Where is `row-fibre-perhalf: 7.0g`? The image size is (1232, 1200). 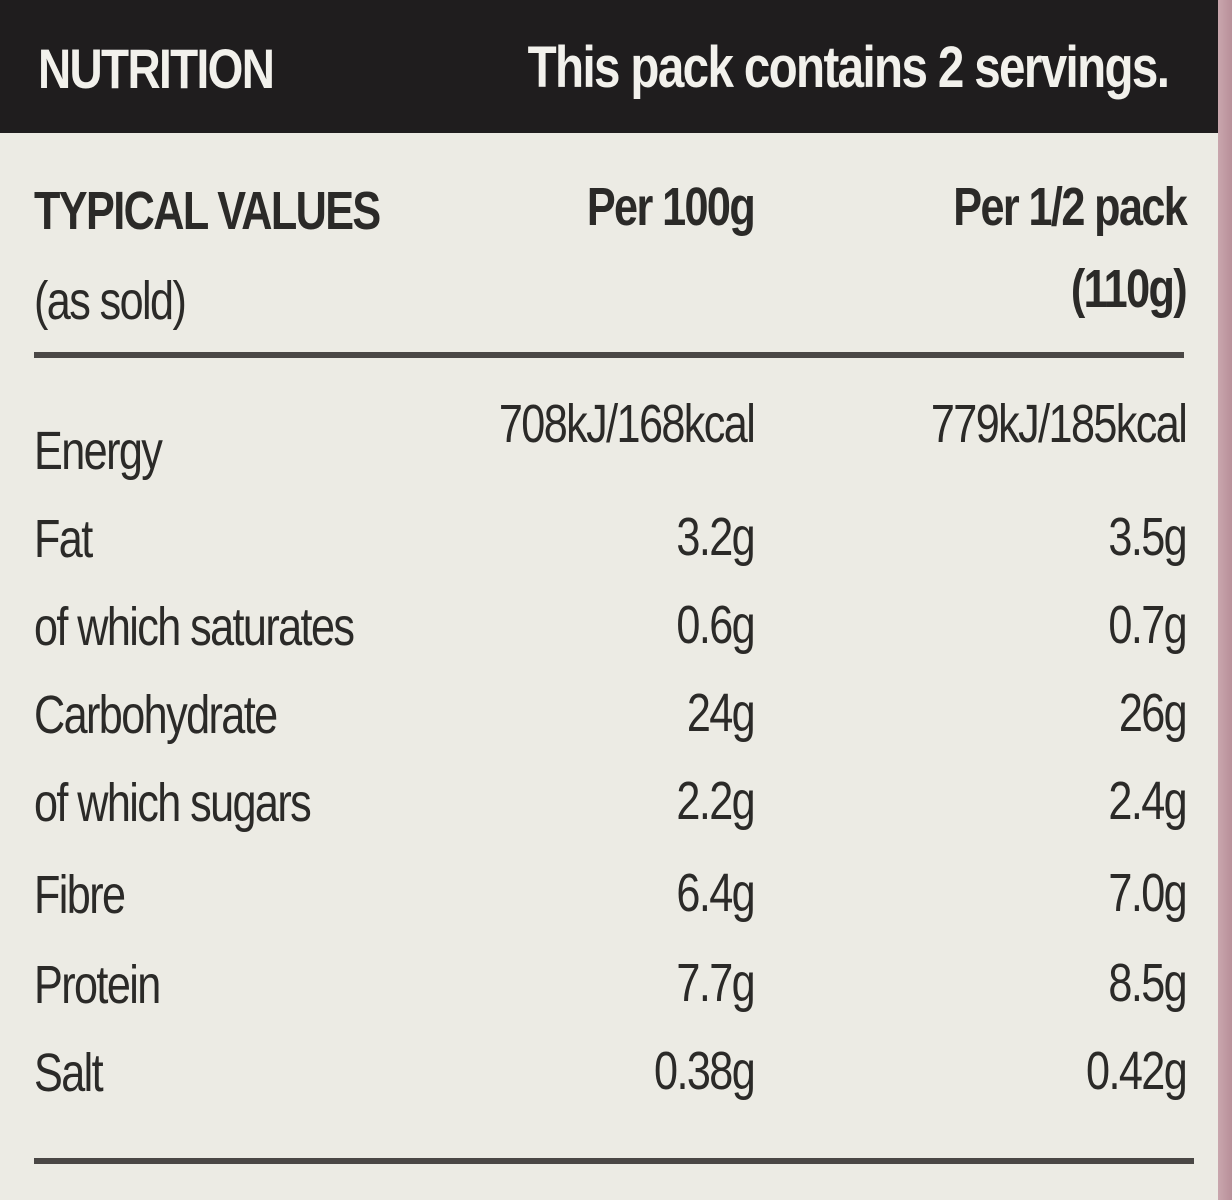
row-fibre-perhalf: 7.0g is located at coordinates (1147, 893).